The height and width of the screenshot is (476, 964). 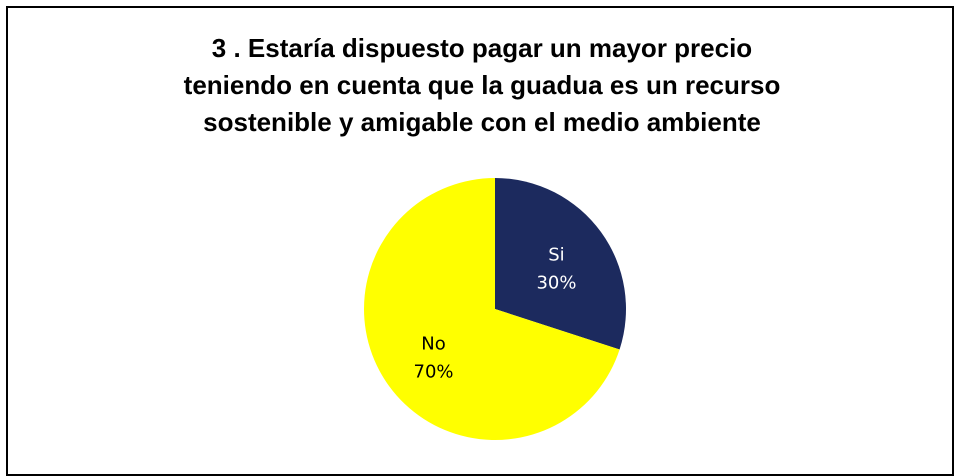 I want to click on pie-label-no: No, so click(x=433, y=344).